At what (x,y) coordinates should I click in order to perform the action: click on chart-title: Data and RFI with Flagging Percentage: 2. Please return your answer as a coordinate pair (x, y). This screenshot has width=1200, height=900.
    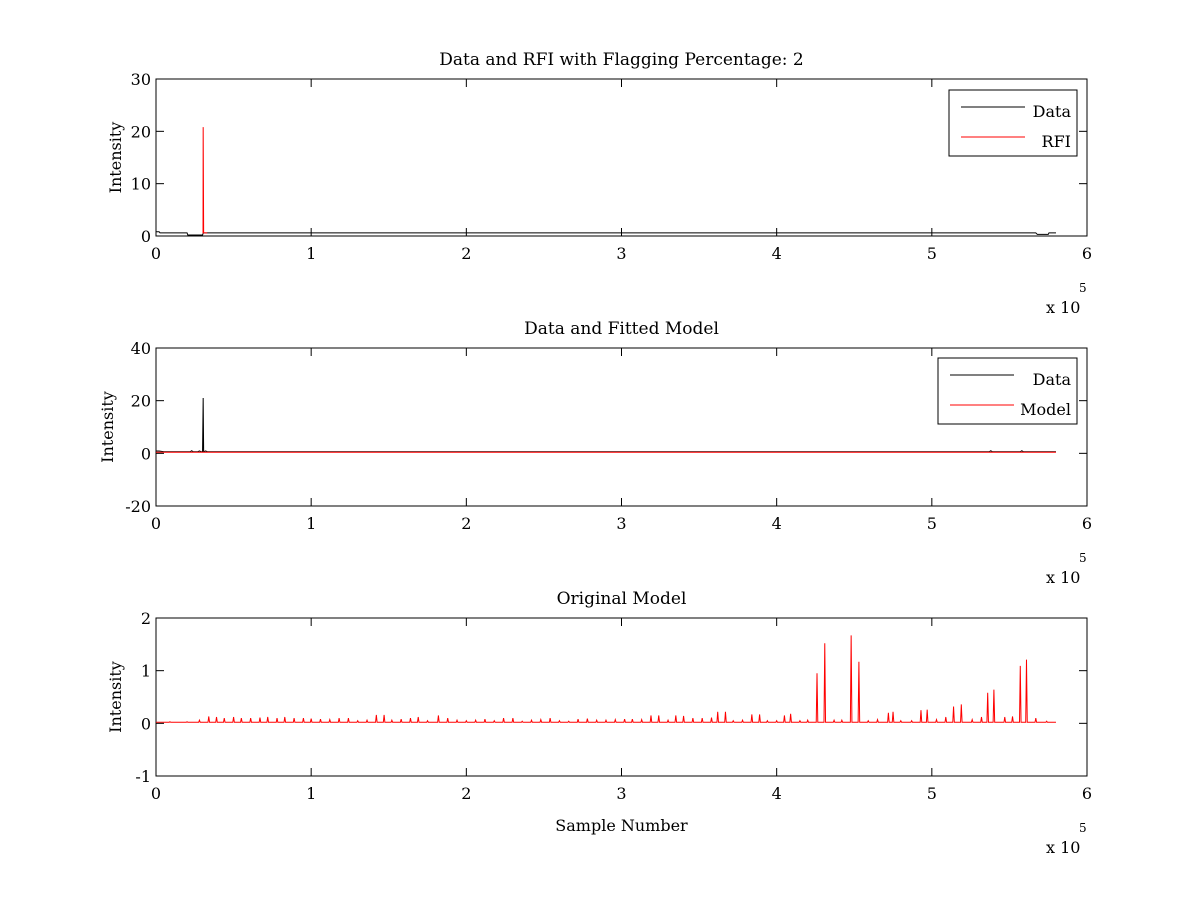
    Looking at the image, I should click on (621, 60).